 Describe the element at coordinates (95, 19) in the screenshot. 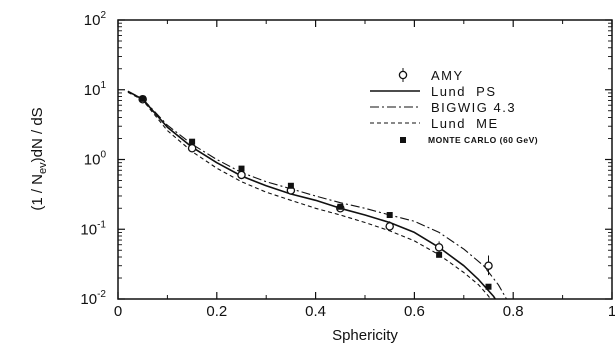

I see `y-tick-label: 10²` at that location.